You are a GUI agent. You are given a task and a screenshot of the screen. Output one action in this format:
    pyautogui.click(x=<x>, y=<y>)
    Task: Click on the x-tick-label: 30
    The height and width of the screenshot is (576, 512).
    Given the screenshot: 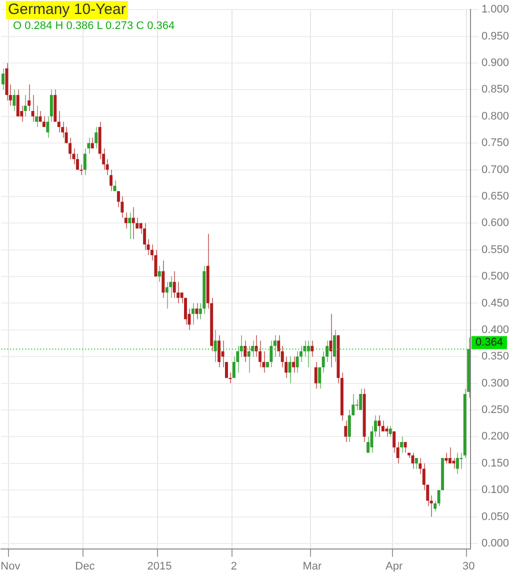 What is the action you would take?
    pyautogui.click(x=468, y=566)
    